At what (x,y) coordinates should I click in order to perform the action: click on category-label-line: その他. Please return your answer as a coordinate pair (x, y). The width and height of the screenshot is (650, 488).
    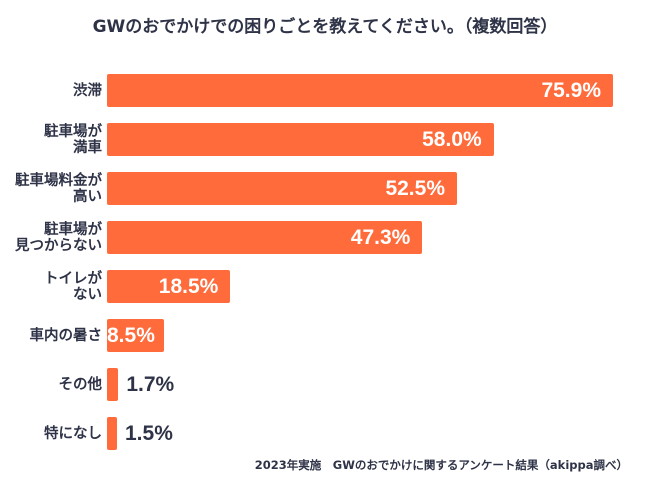
    Looking at the image, I should click on (80, 384).